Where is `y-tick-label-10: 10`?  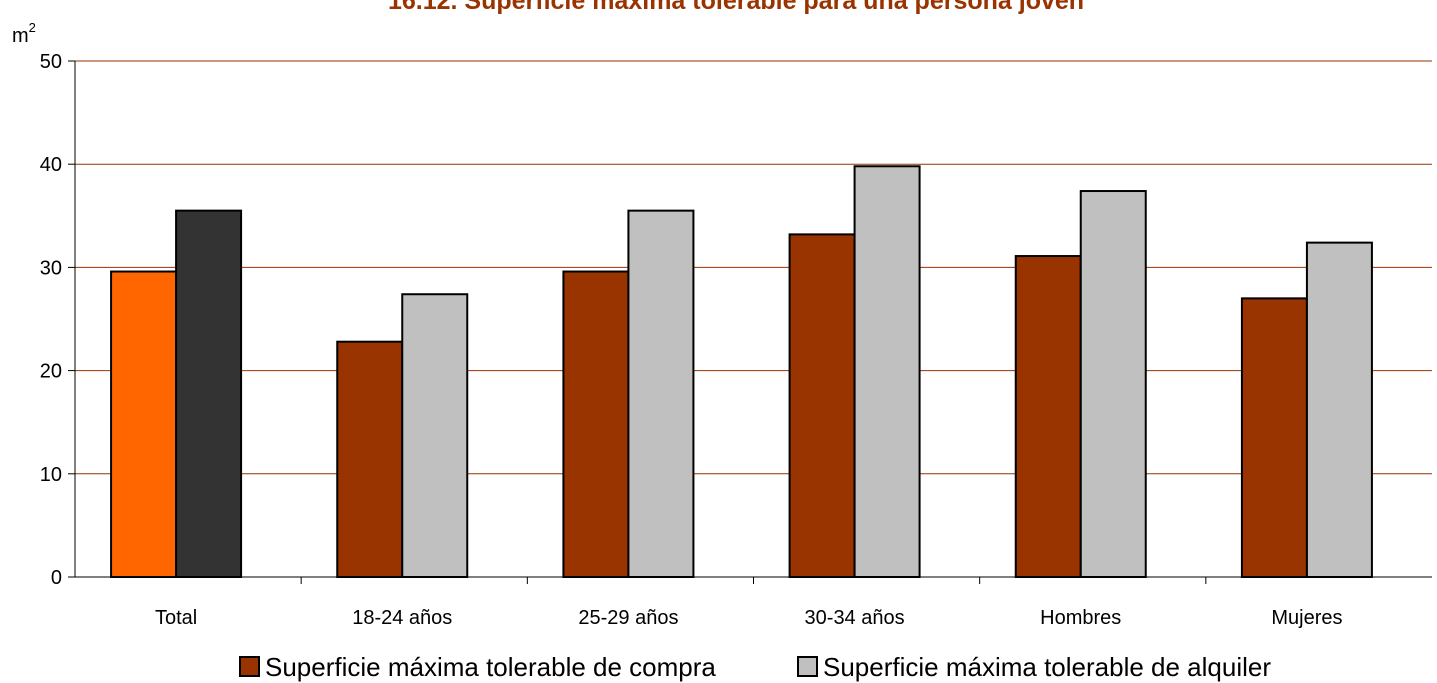
y-tick-label-10: 10 is located at coordinates (51, 475).